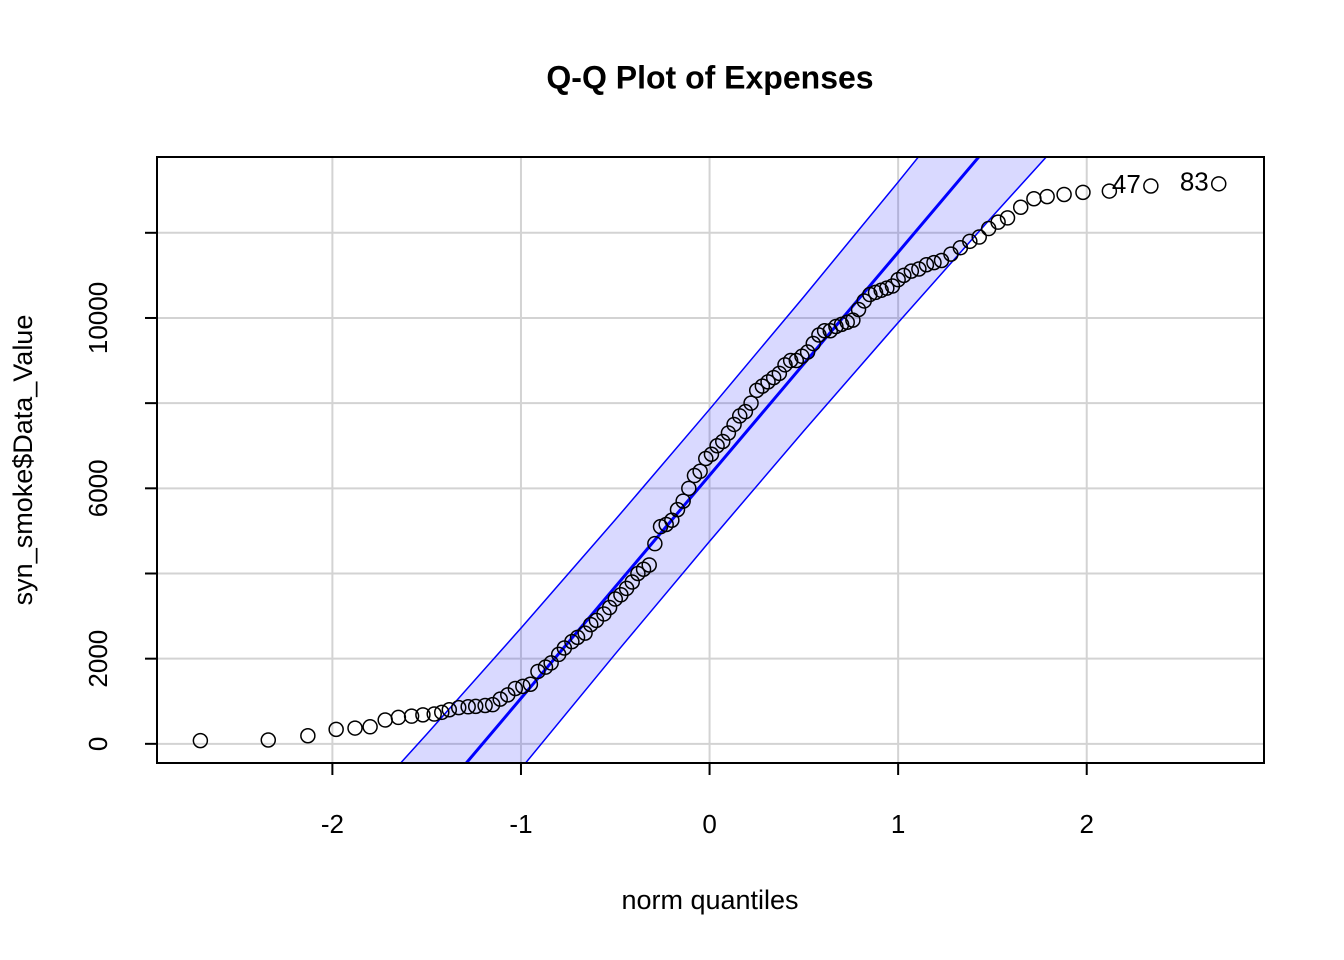  I want to click on x-tick-label: -1, so click(520, 824).